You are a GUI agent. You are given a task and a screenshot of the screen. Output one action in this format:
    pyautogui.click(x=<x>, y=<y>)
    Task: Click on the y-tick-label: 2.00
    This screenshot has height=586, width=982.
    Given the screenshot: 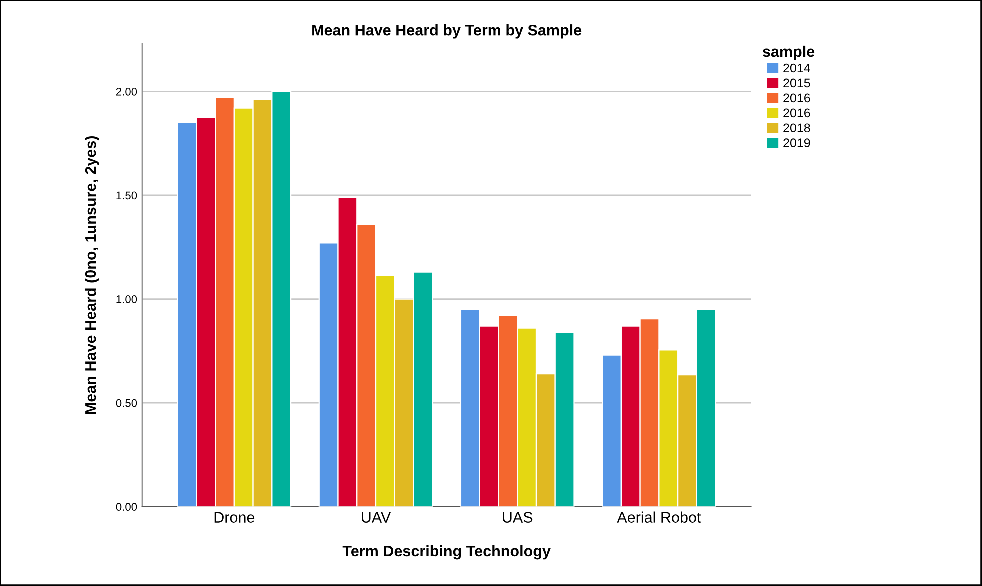 What is the action you would take?
    pyautogui.click(x=127, y=92)
    